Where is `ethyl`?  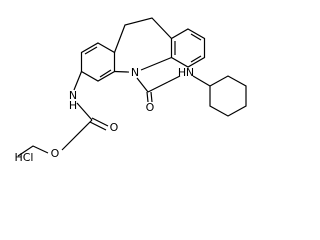 ethyl is located at coordinates (33, 151).